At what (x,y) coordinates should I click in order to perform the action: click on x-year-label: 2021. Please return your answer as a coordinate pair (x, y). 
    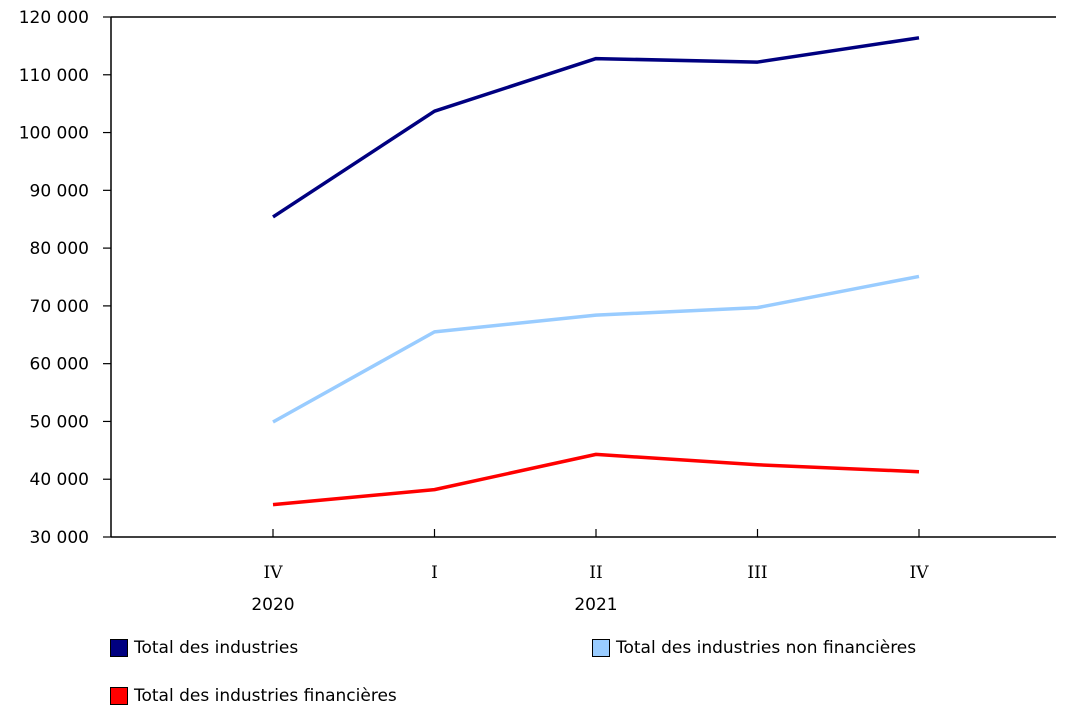
    Looking at the image, I should click on (595, 605).